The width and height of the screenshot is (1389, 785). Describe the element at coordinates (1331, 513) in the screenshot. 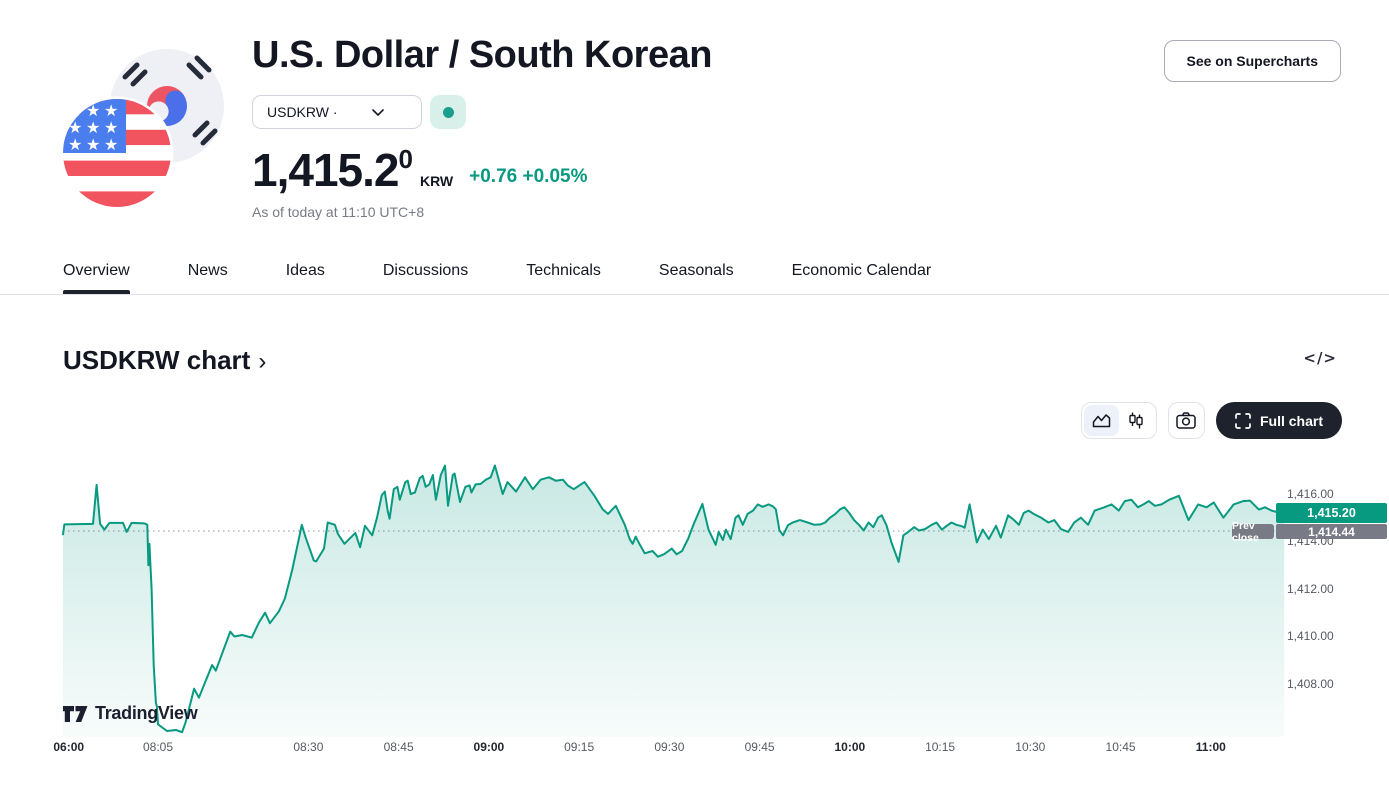

I see `last-price-badge: 1,415.20` at that location.